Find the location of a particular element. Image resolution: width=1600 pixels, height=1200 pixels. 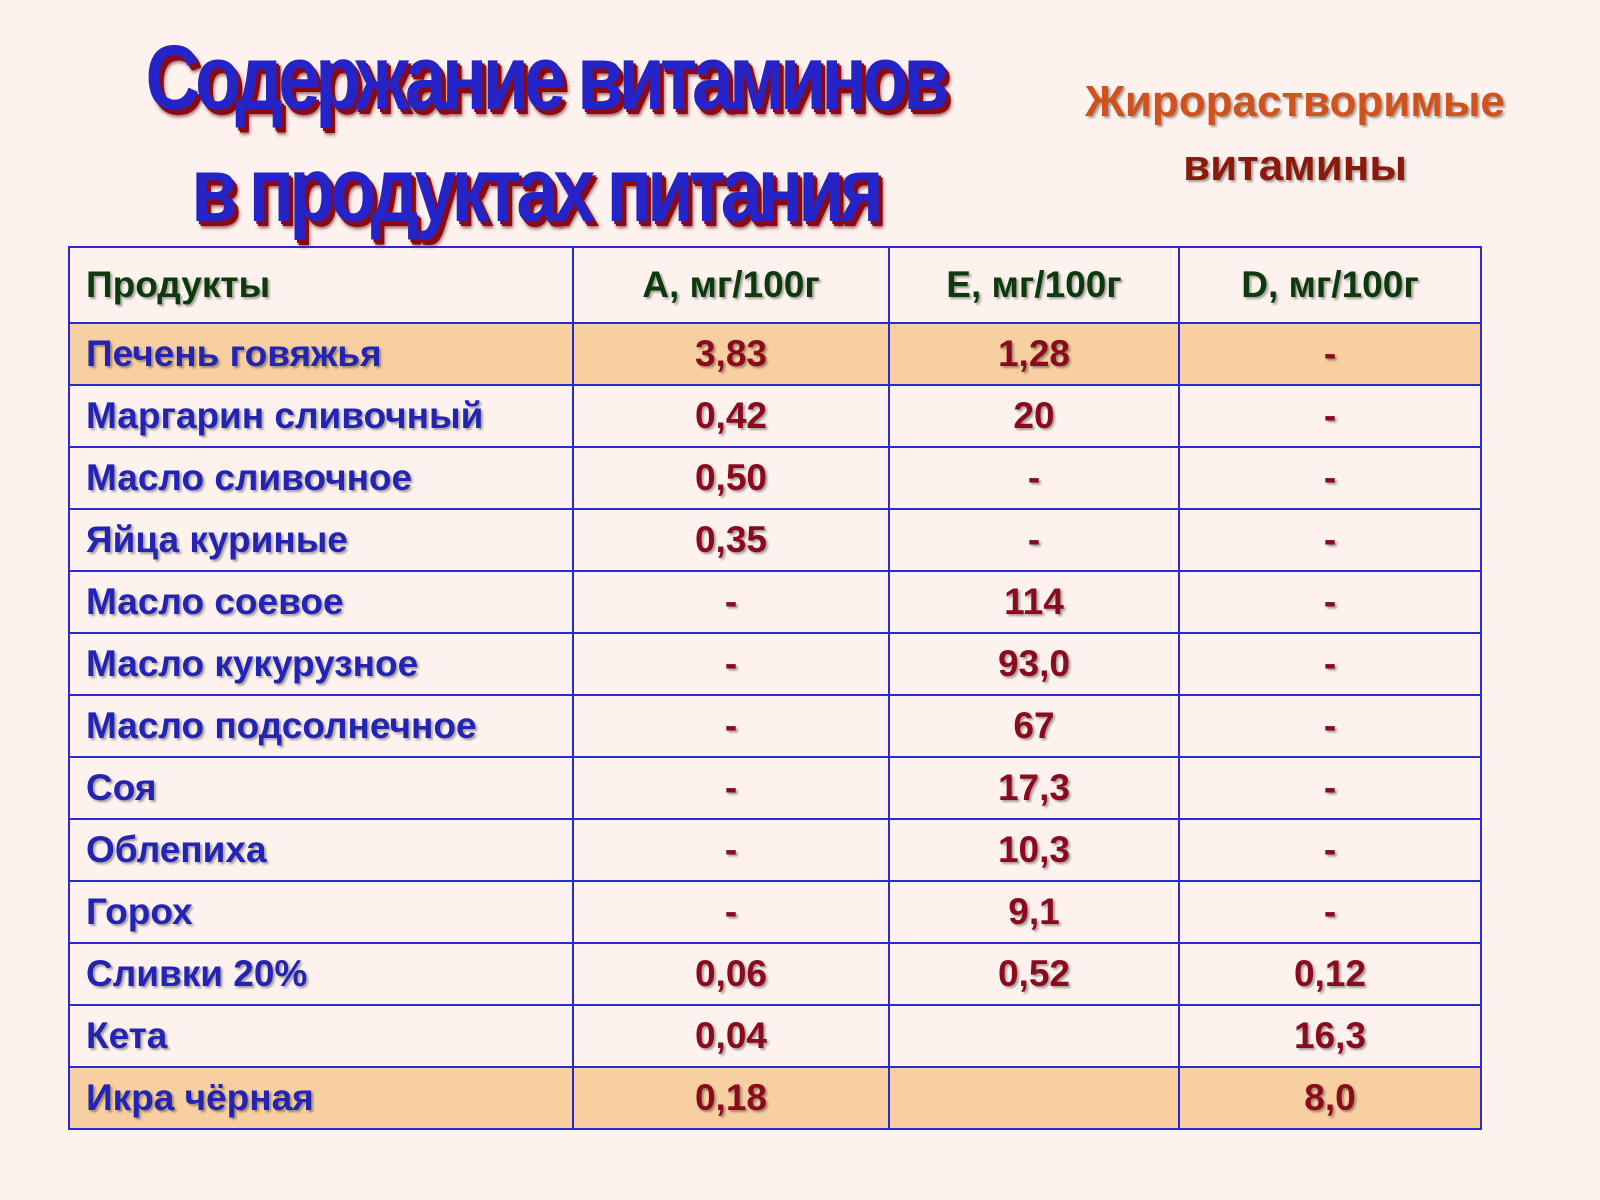

table-row: Сливки 20% 0,06 0,52 0,12 is located at coordinates (775, 974).